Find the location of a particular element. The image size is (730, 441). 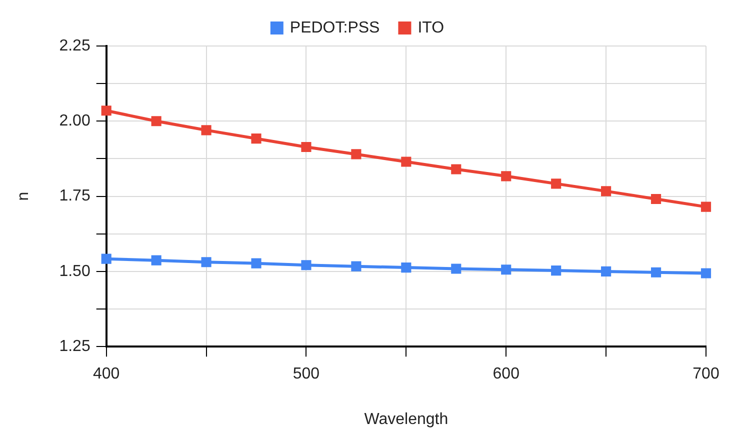

x-tick-label: 400 is located at coordinates (106, 374).